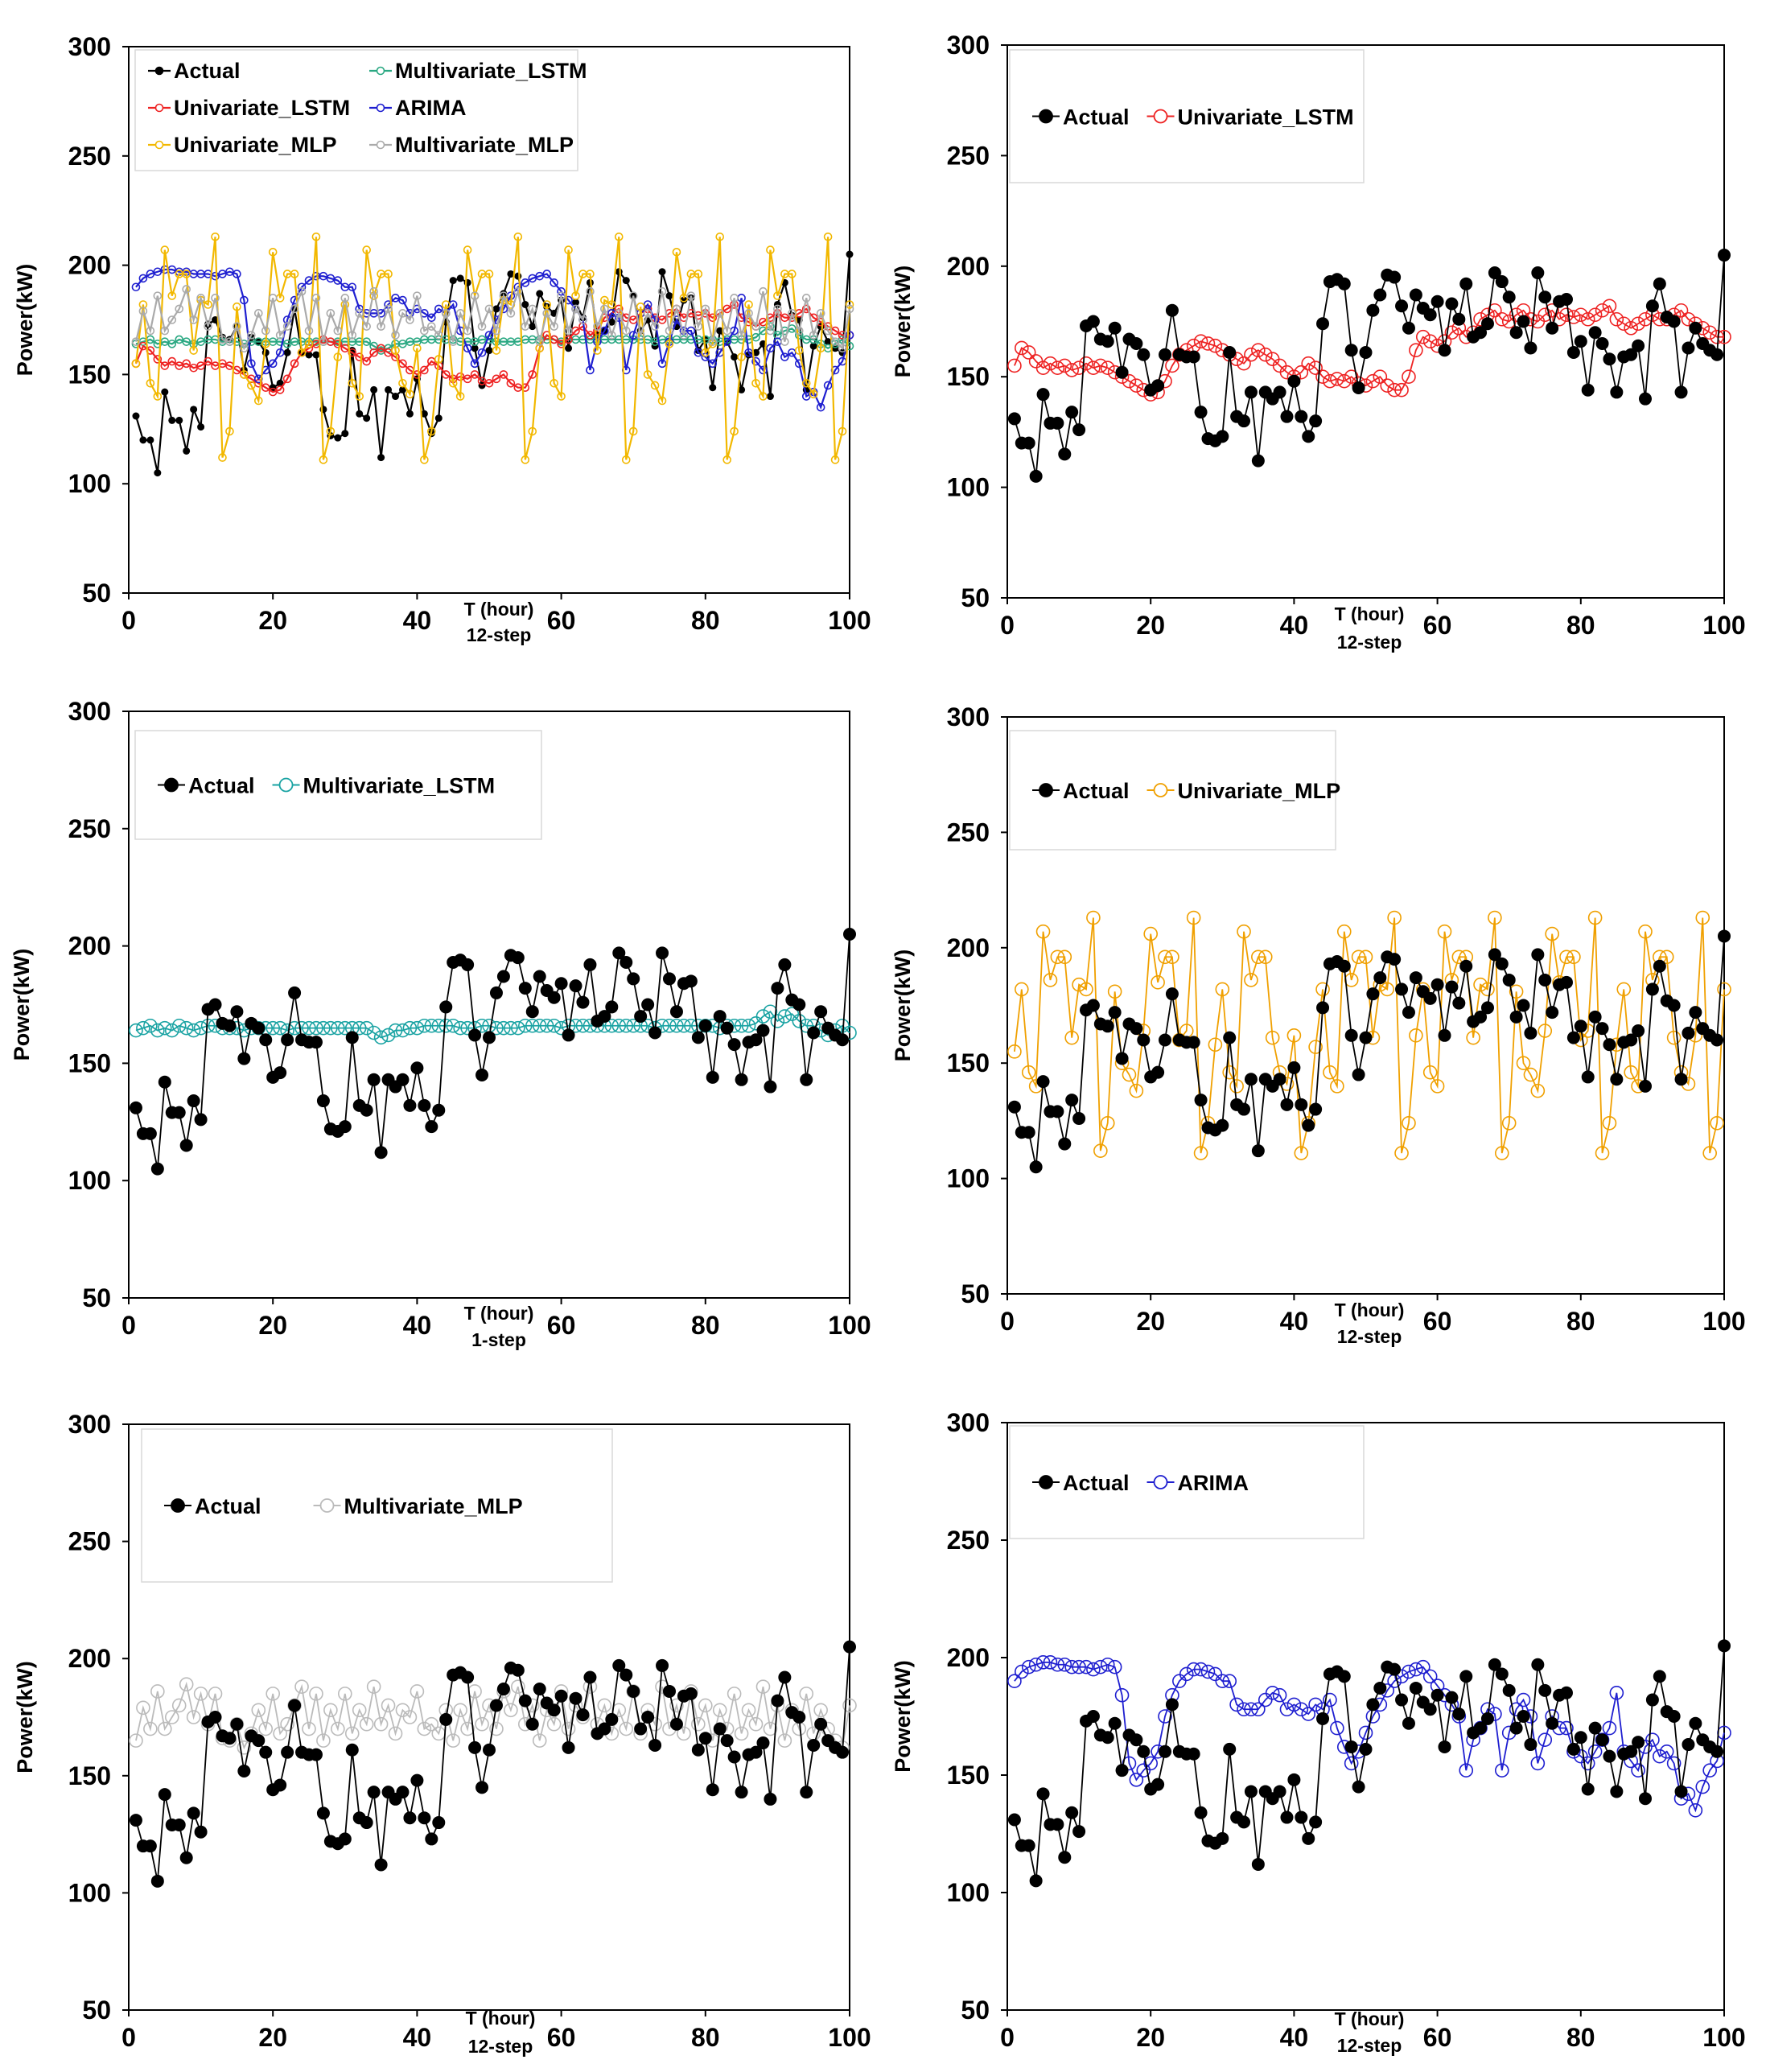 Image resolution: width=1766 pixels, height=2072 pixels. Describe the element at coordinates (1369, 1051) in the screenshot. I see `series-actual` at that location.